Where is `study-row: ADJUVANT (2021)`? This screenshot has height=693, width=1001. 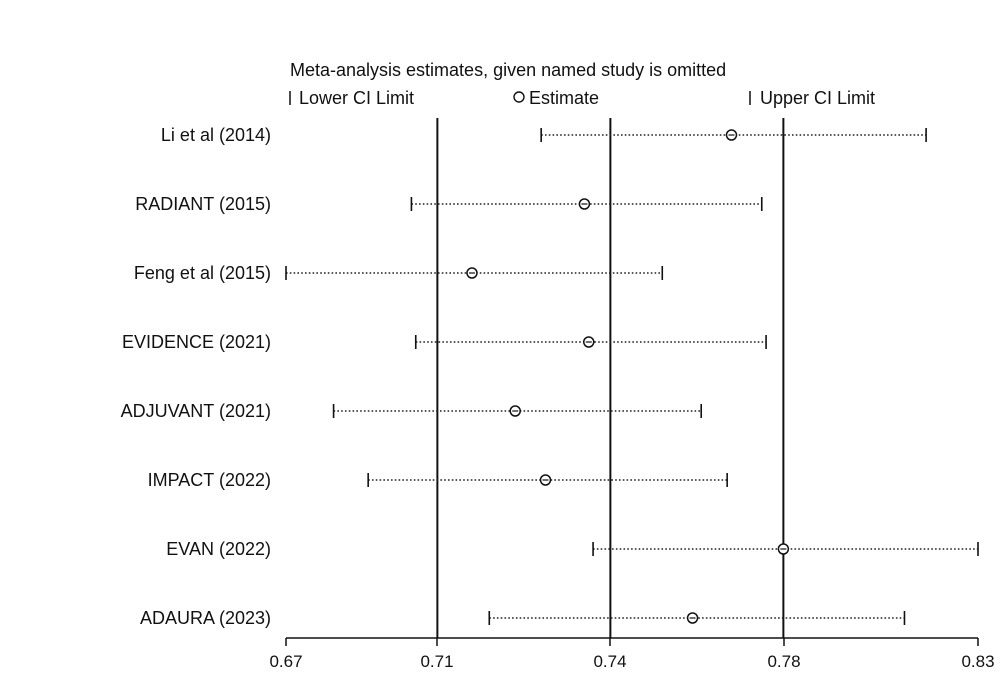 study-row: ADJUVANT (2021) is located at coordinates (412, 411).